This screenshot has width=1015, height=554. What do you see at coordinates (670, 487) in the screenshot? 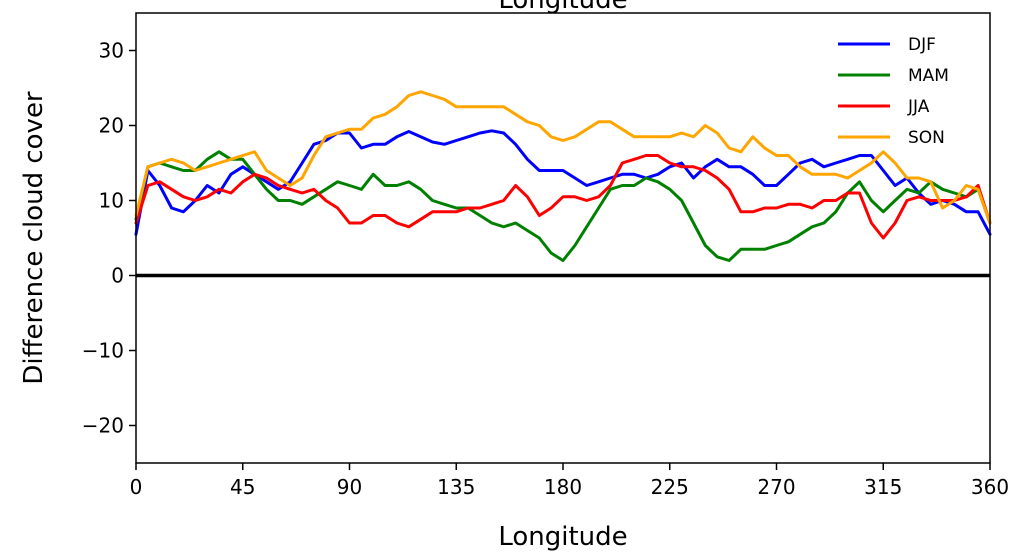
I see `x-tick-label: 225` at bounding box center [670, 487].